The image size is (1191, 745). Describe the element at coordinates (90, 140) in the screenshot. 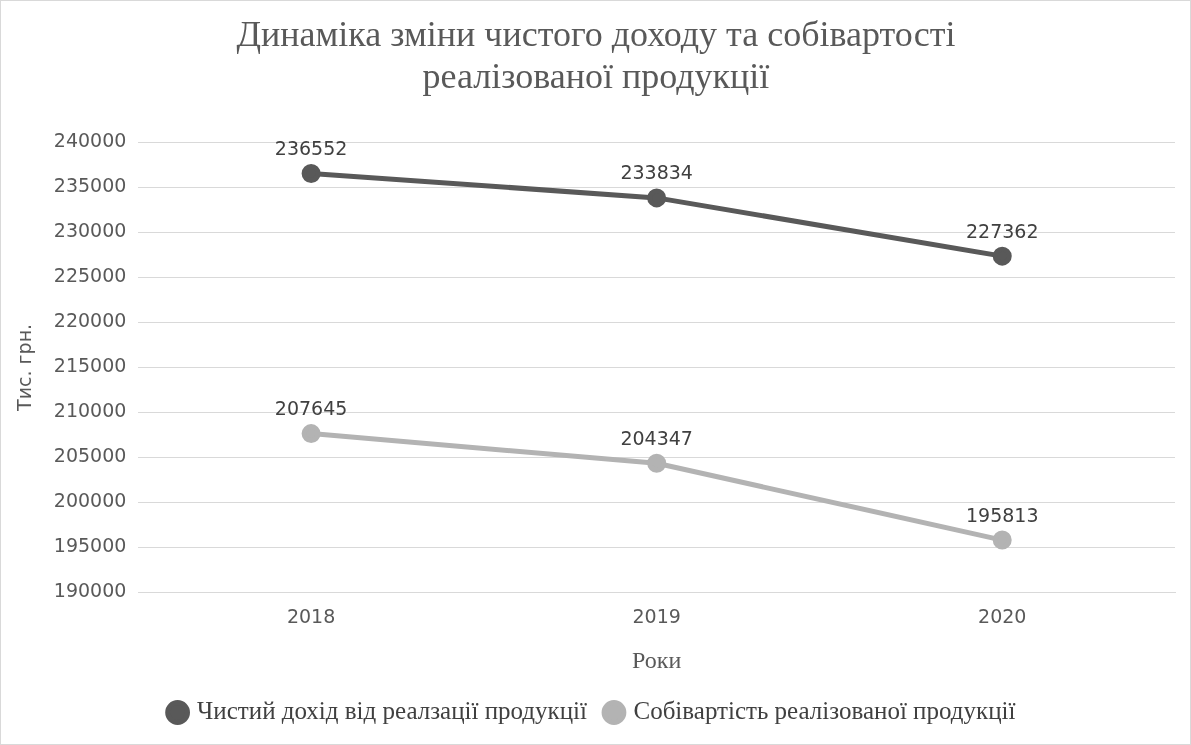

I see `y-tick-label: 240000` at that location.